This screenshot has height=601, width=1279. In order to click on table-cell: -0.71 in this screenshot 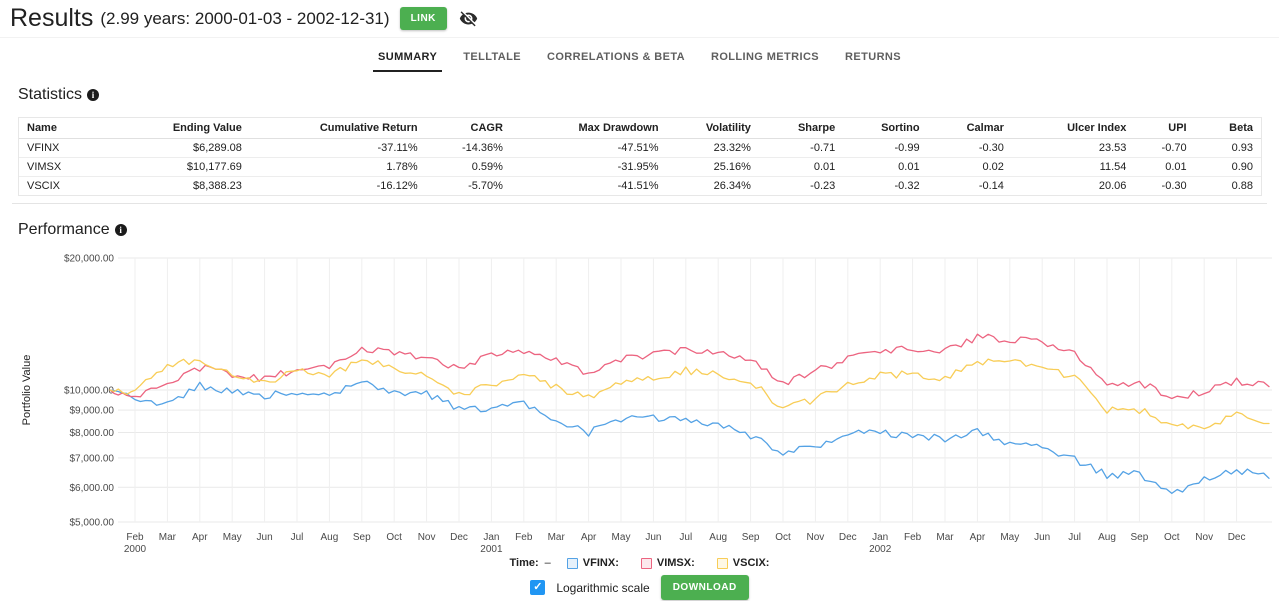, I will do `click(801, 148)`.